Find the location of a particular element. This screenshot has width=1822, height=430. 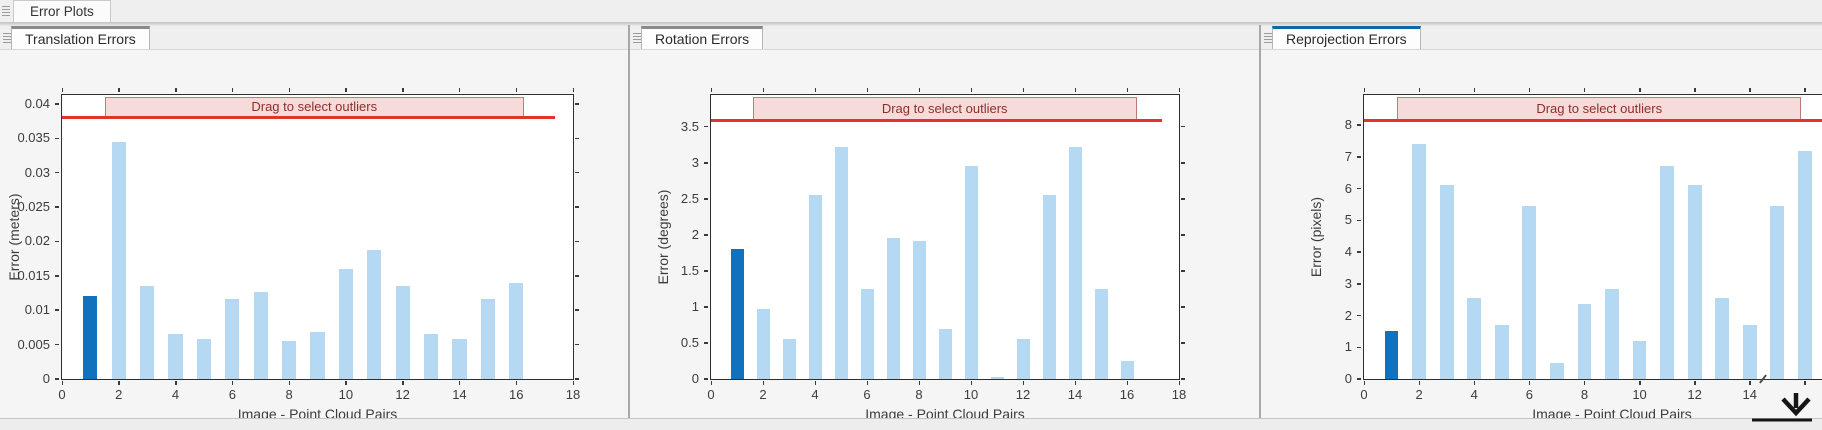

y-tick-label: 2.5 is located at coordinates (689, 198).